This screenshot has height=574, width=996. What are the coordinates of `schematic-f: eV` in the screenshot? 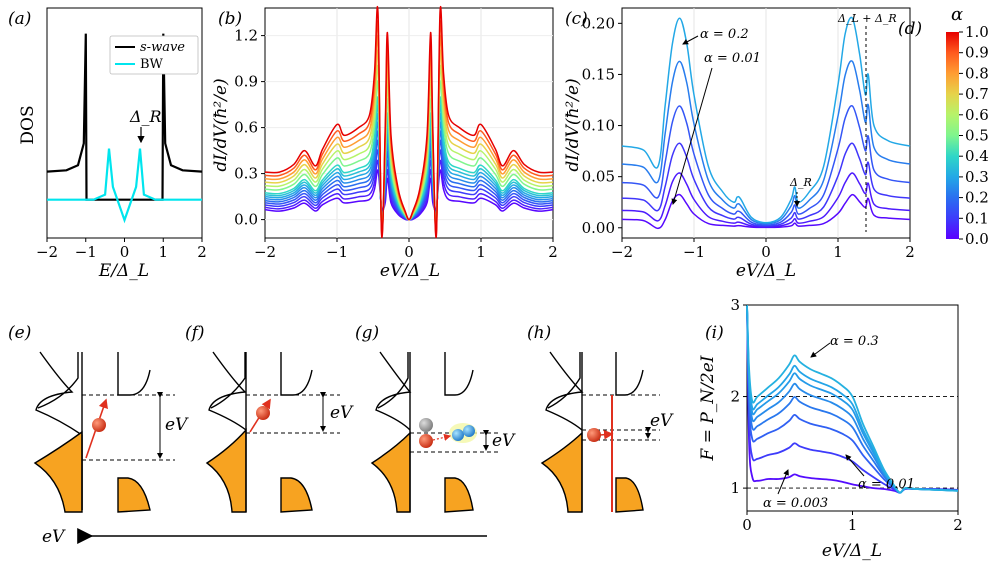 It's located at (279, 432).